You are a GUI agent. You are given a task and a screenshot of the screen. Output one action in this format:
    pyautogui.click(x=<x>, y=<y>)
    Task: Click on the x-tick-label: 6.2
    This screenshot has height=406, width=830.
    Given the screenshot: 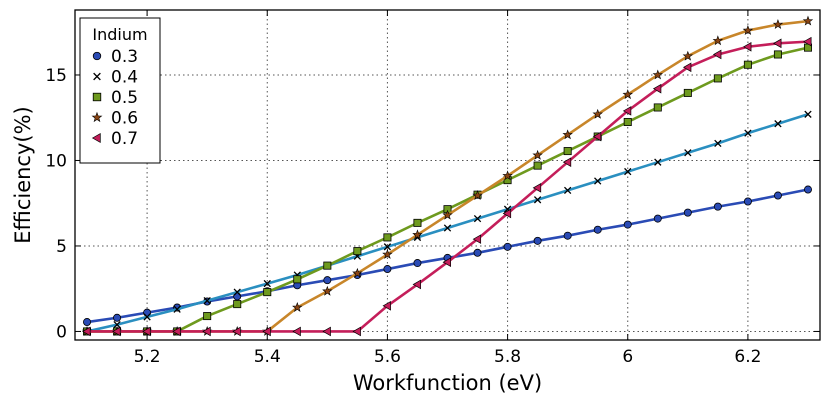 What is the action you would take?
    pyautogui.click(x=747, y=357)
    